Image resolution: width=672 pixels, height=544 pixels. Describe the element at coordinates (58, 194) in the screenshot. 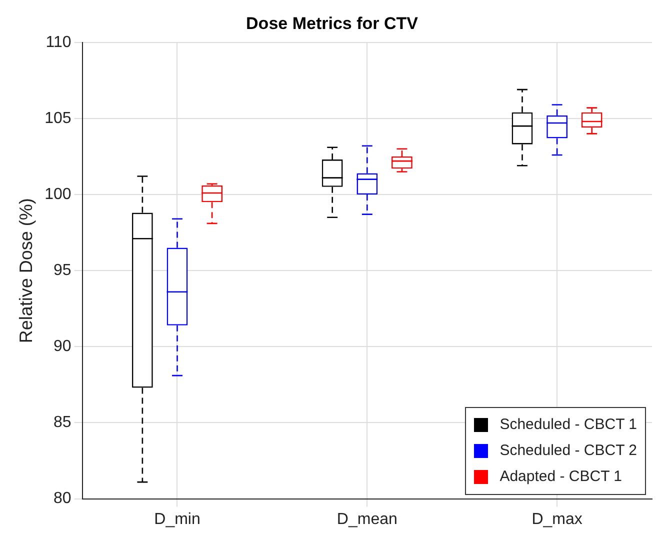

I see `y-tick-label: 100` at that location.